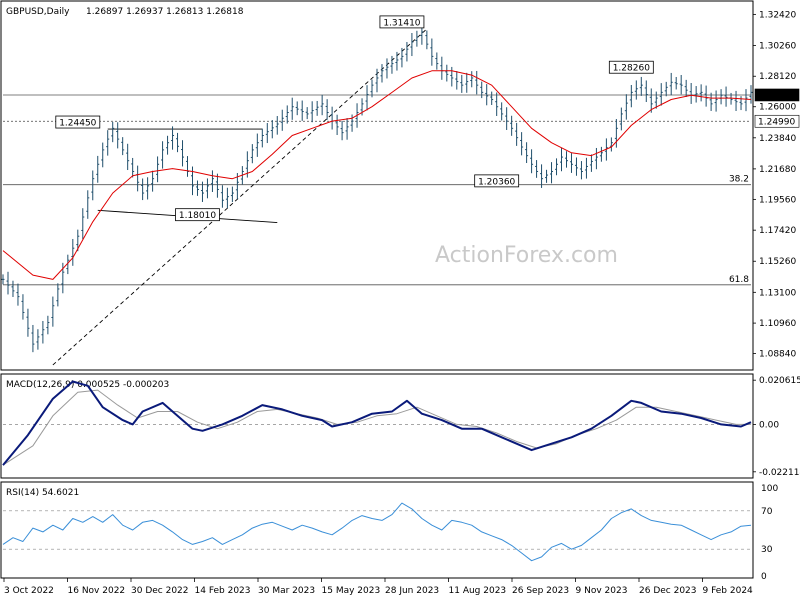 This screenshot has width=800, height=600. I want to click on tick-label-9: 1.13100, so click(777, 293).